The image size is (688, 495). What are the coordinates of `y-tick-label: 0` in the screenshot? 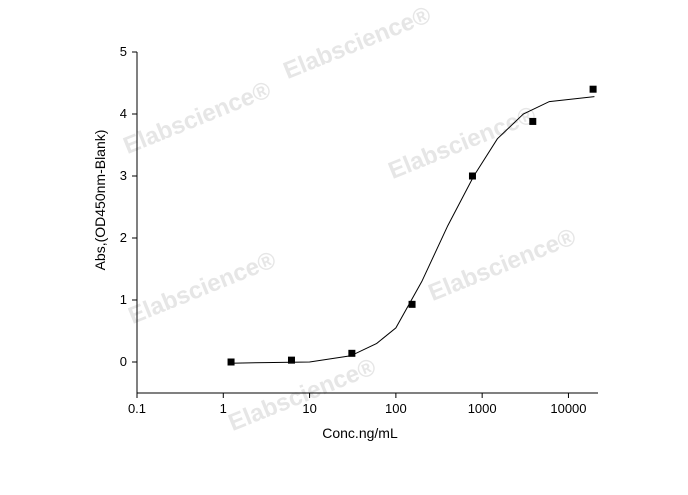 It's located at (123, 361).